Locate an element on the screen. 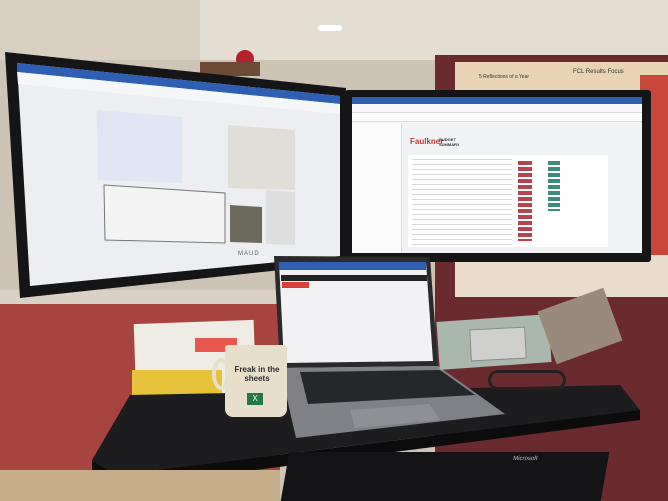 The width and height of the screenshot is (668, 501). left-monitor-brand: MAUD is located at coordinates (249, 254).